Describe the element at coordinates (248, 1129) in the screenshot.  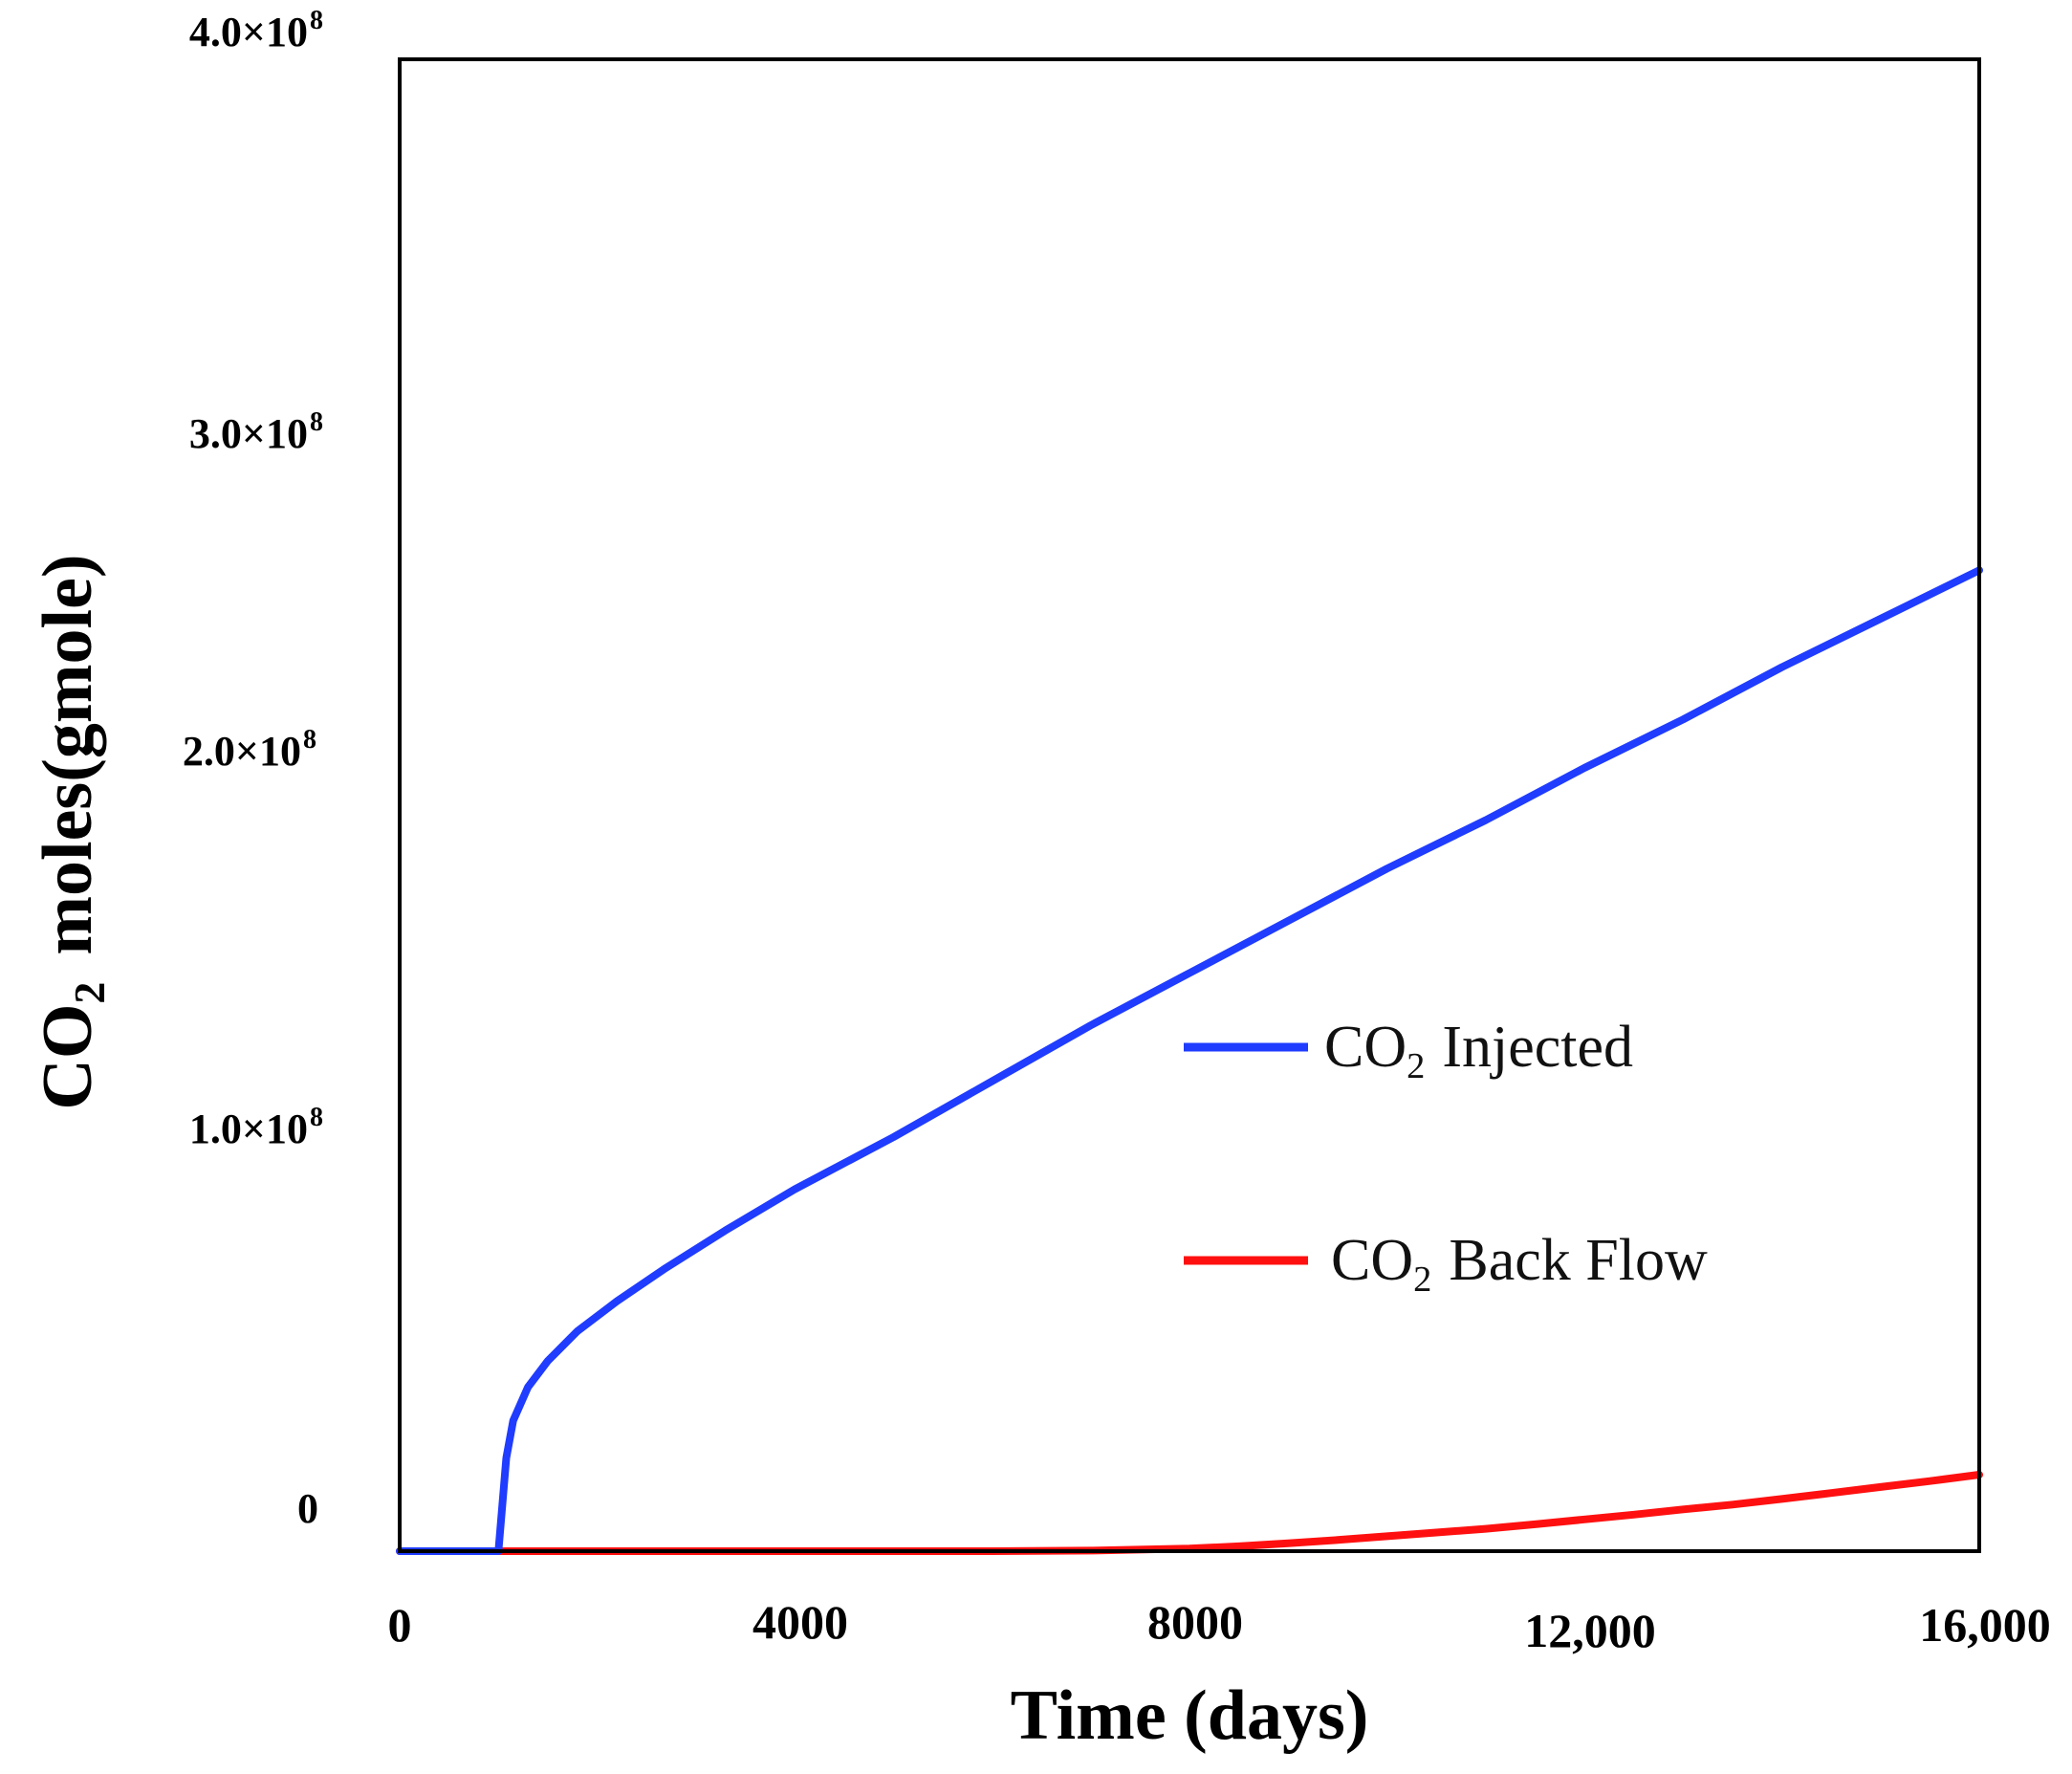
I see `y-tick-label: 1.0×10` at that location.